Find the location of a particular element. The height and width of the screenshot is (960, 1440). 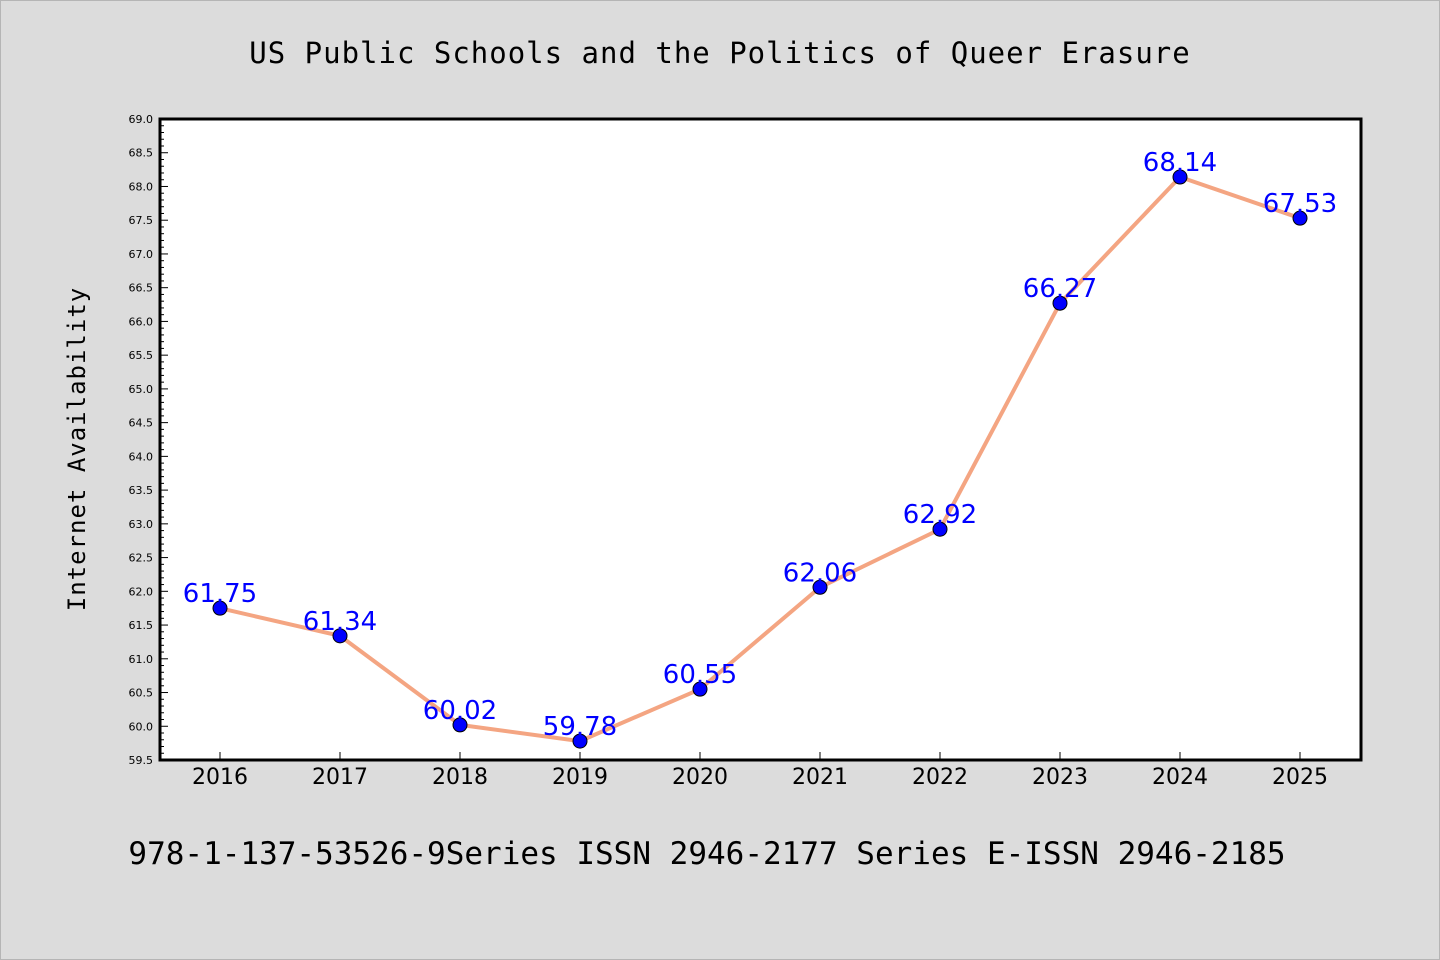

y-tick-label: 64.0 is located at coordinates (141, 456).